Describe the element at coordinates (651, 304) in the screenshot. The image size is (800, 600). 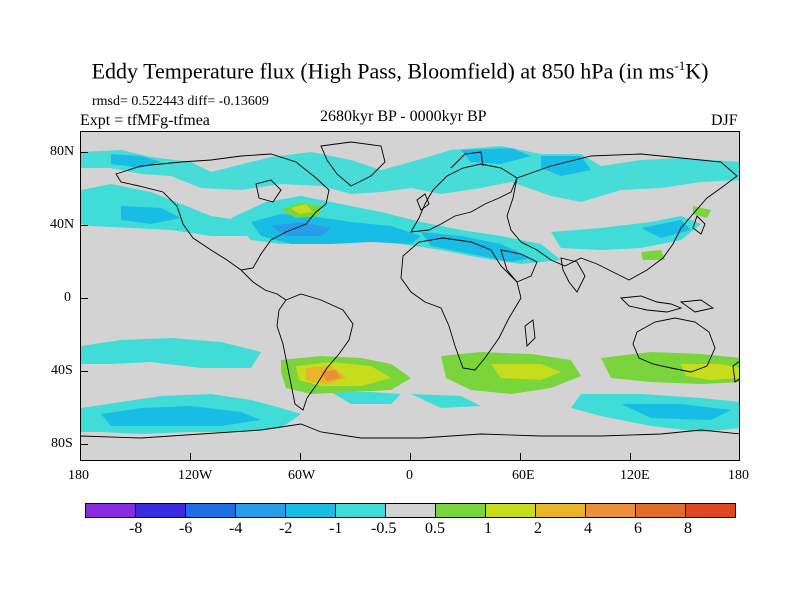
I see `coastline-indonesia` at that location.